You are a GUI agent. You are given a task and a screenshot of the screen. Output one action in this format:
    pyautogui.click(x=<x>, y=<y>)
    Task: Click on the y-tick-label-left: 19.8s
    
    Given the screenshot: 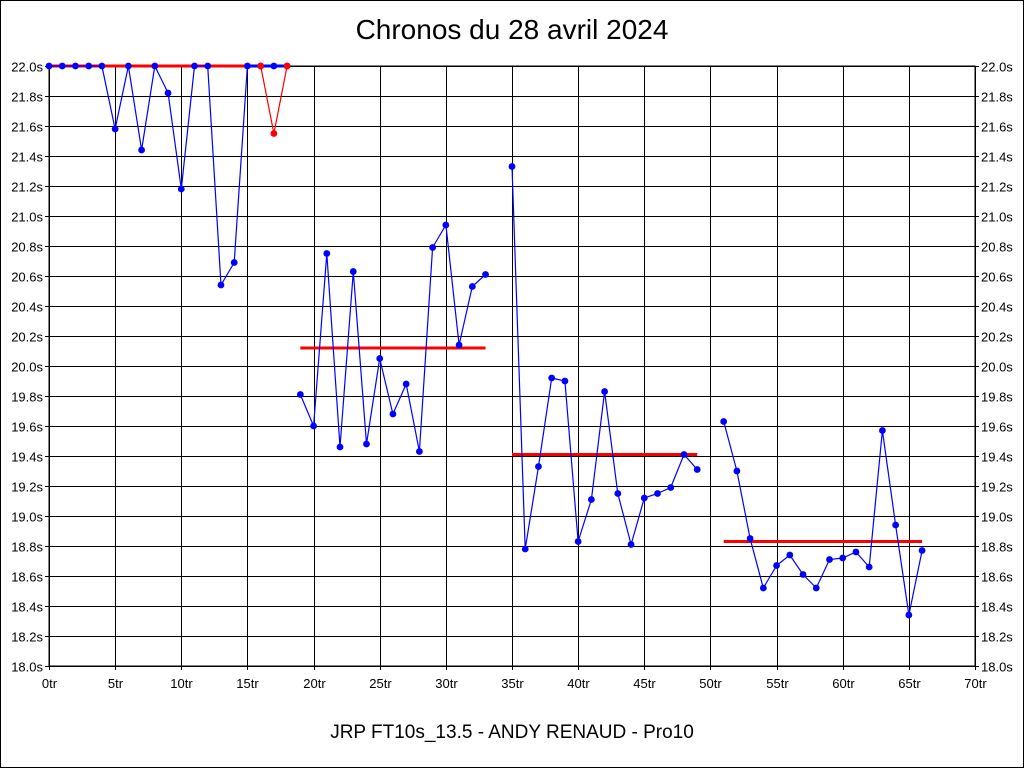 What is the action you would take?
    pyautogui.click(x=27, y=397)
    